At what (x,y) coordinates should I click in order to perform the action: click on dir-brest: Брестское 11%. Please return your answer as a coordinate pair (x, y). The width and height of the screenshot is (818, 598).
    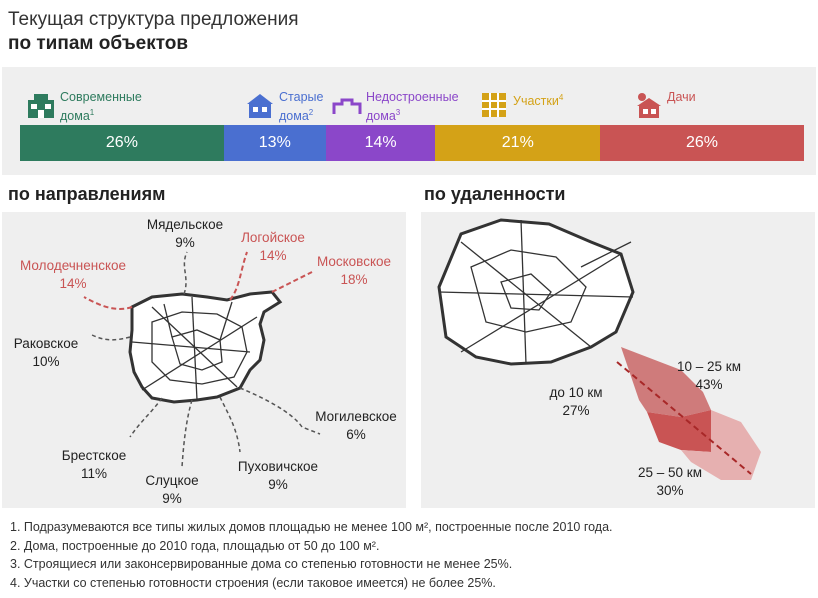
    Looking at the image, I should click on (94, 465).